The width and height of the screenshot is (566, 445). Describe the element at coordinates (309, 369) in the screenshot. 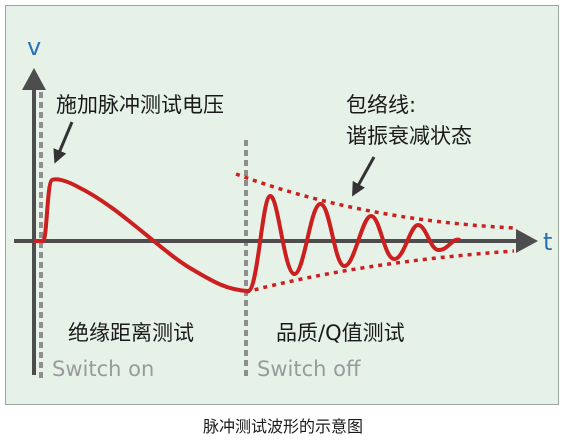

I see `switch-off-label: Switch off` at that location.